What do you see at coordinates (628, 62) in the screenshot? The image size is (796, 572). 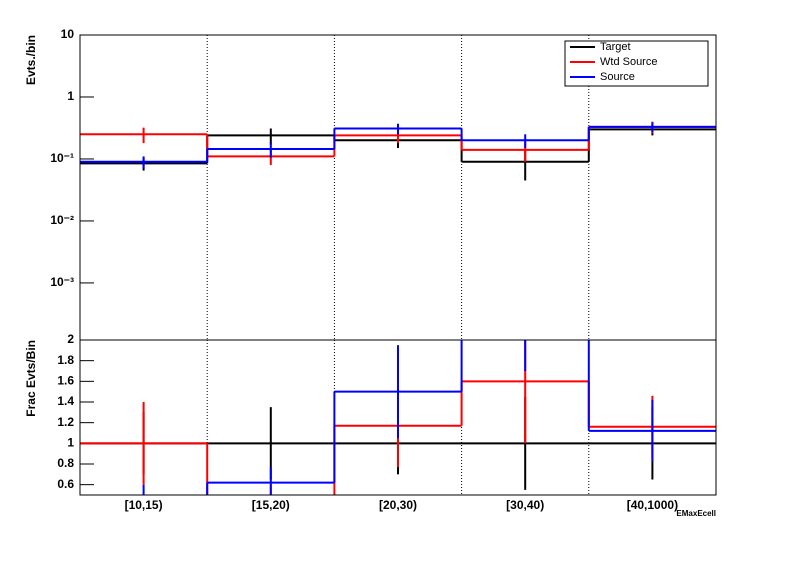 I see `legend-label: Wtd Source` at bounding box center [628, 62].